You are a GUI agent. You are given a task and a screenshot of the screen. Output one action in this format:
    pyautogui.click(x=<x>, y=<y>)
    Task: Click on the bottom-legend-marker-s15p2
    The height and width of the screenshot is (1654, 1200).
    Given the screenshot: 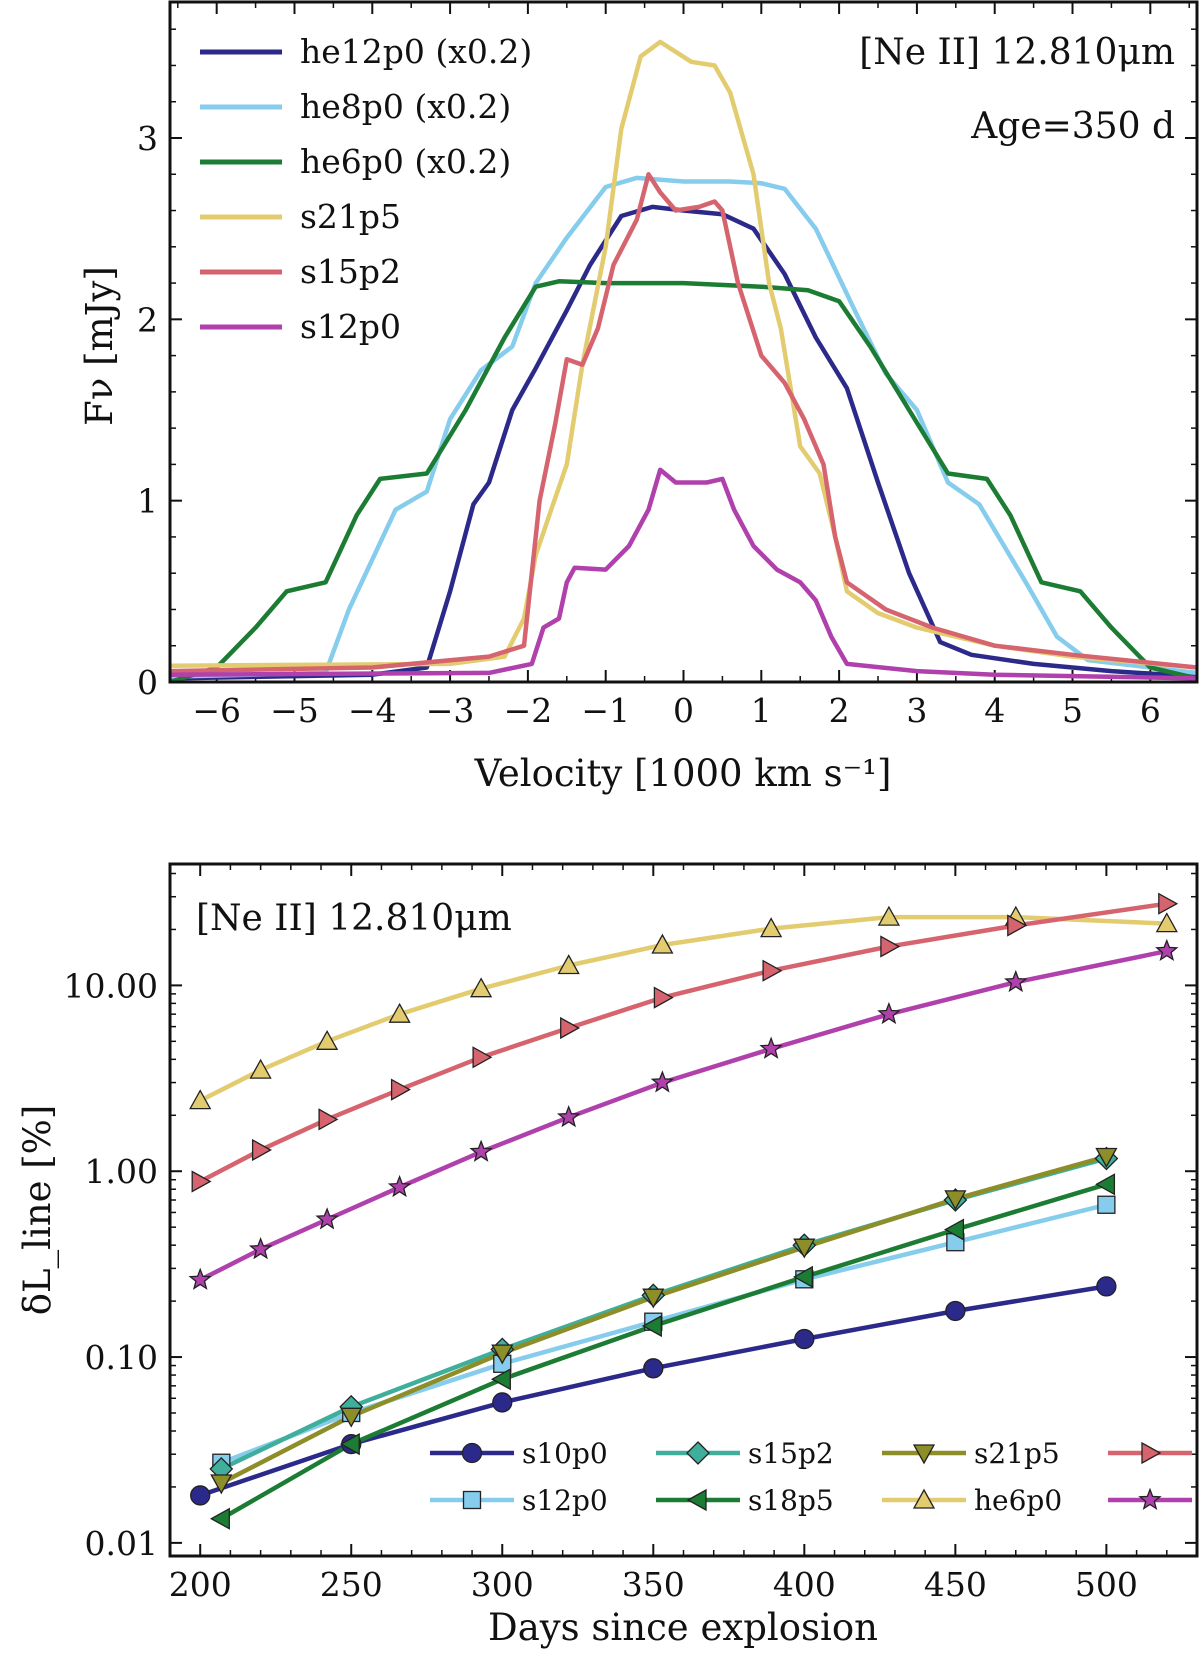 What is the action you would take?
    pyautogui.click(x=698, y=1453)
    